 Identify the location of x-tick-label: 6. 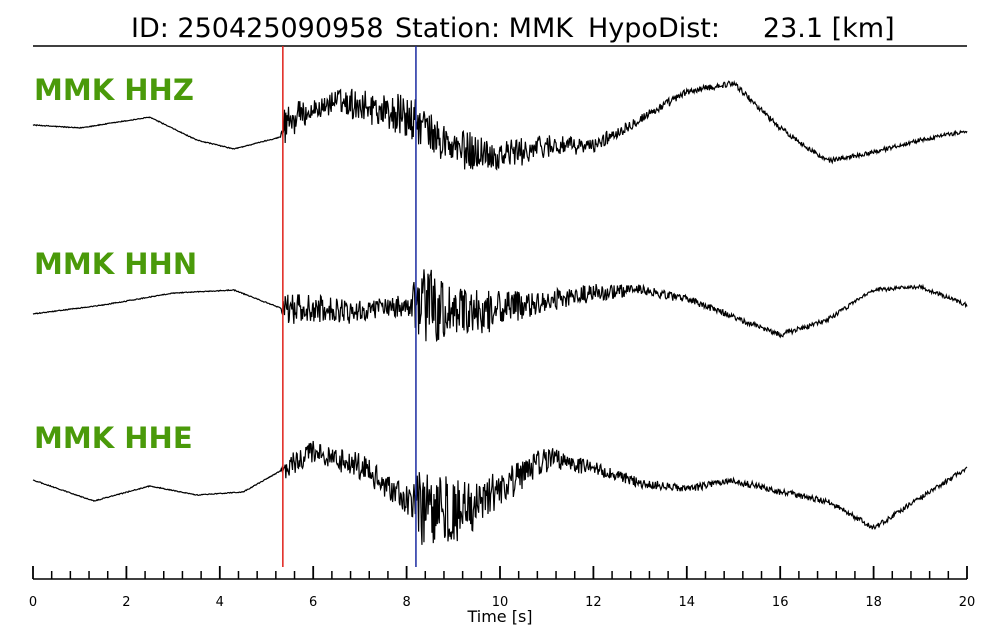
(313, 602).